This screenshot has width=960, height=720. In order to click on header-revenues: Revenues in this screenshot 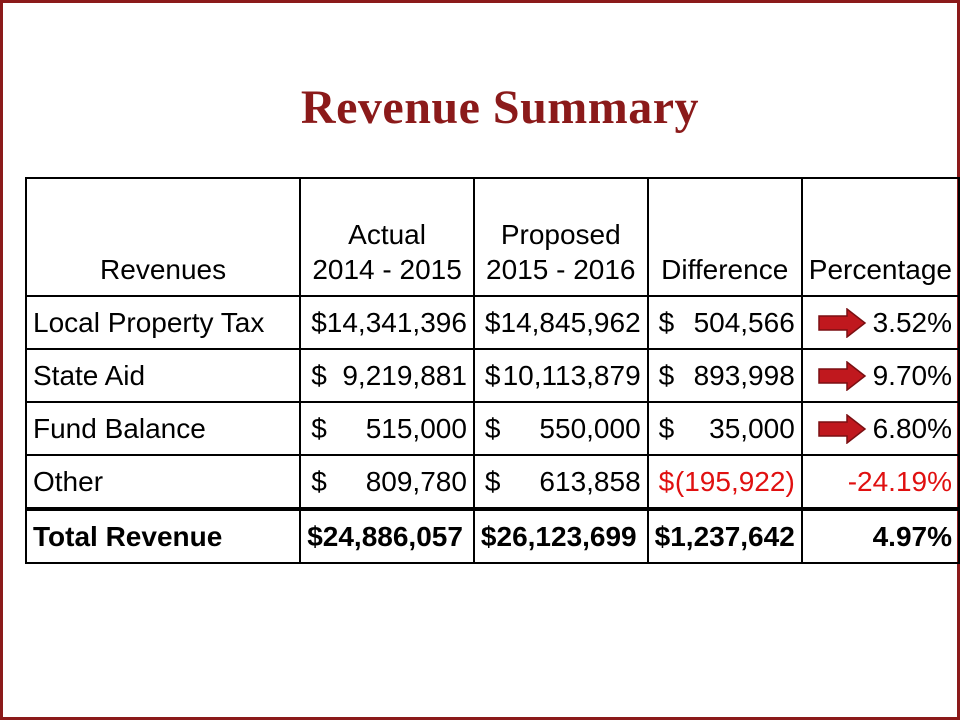, I will do `click(163, 237)`.